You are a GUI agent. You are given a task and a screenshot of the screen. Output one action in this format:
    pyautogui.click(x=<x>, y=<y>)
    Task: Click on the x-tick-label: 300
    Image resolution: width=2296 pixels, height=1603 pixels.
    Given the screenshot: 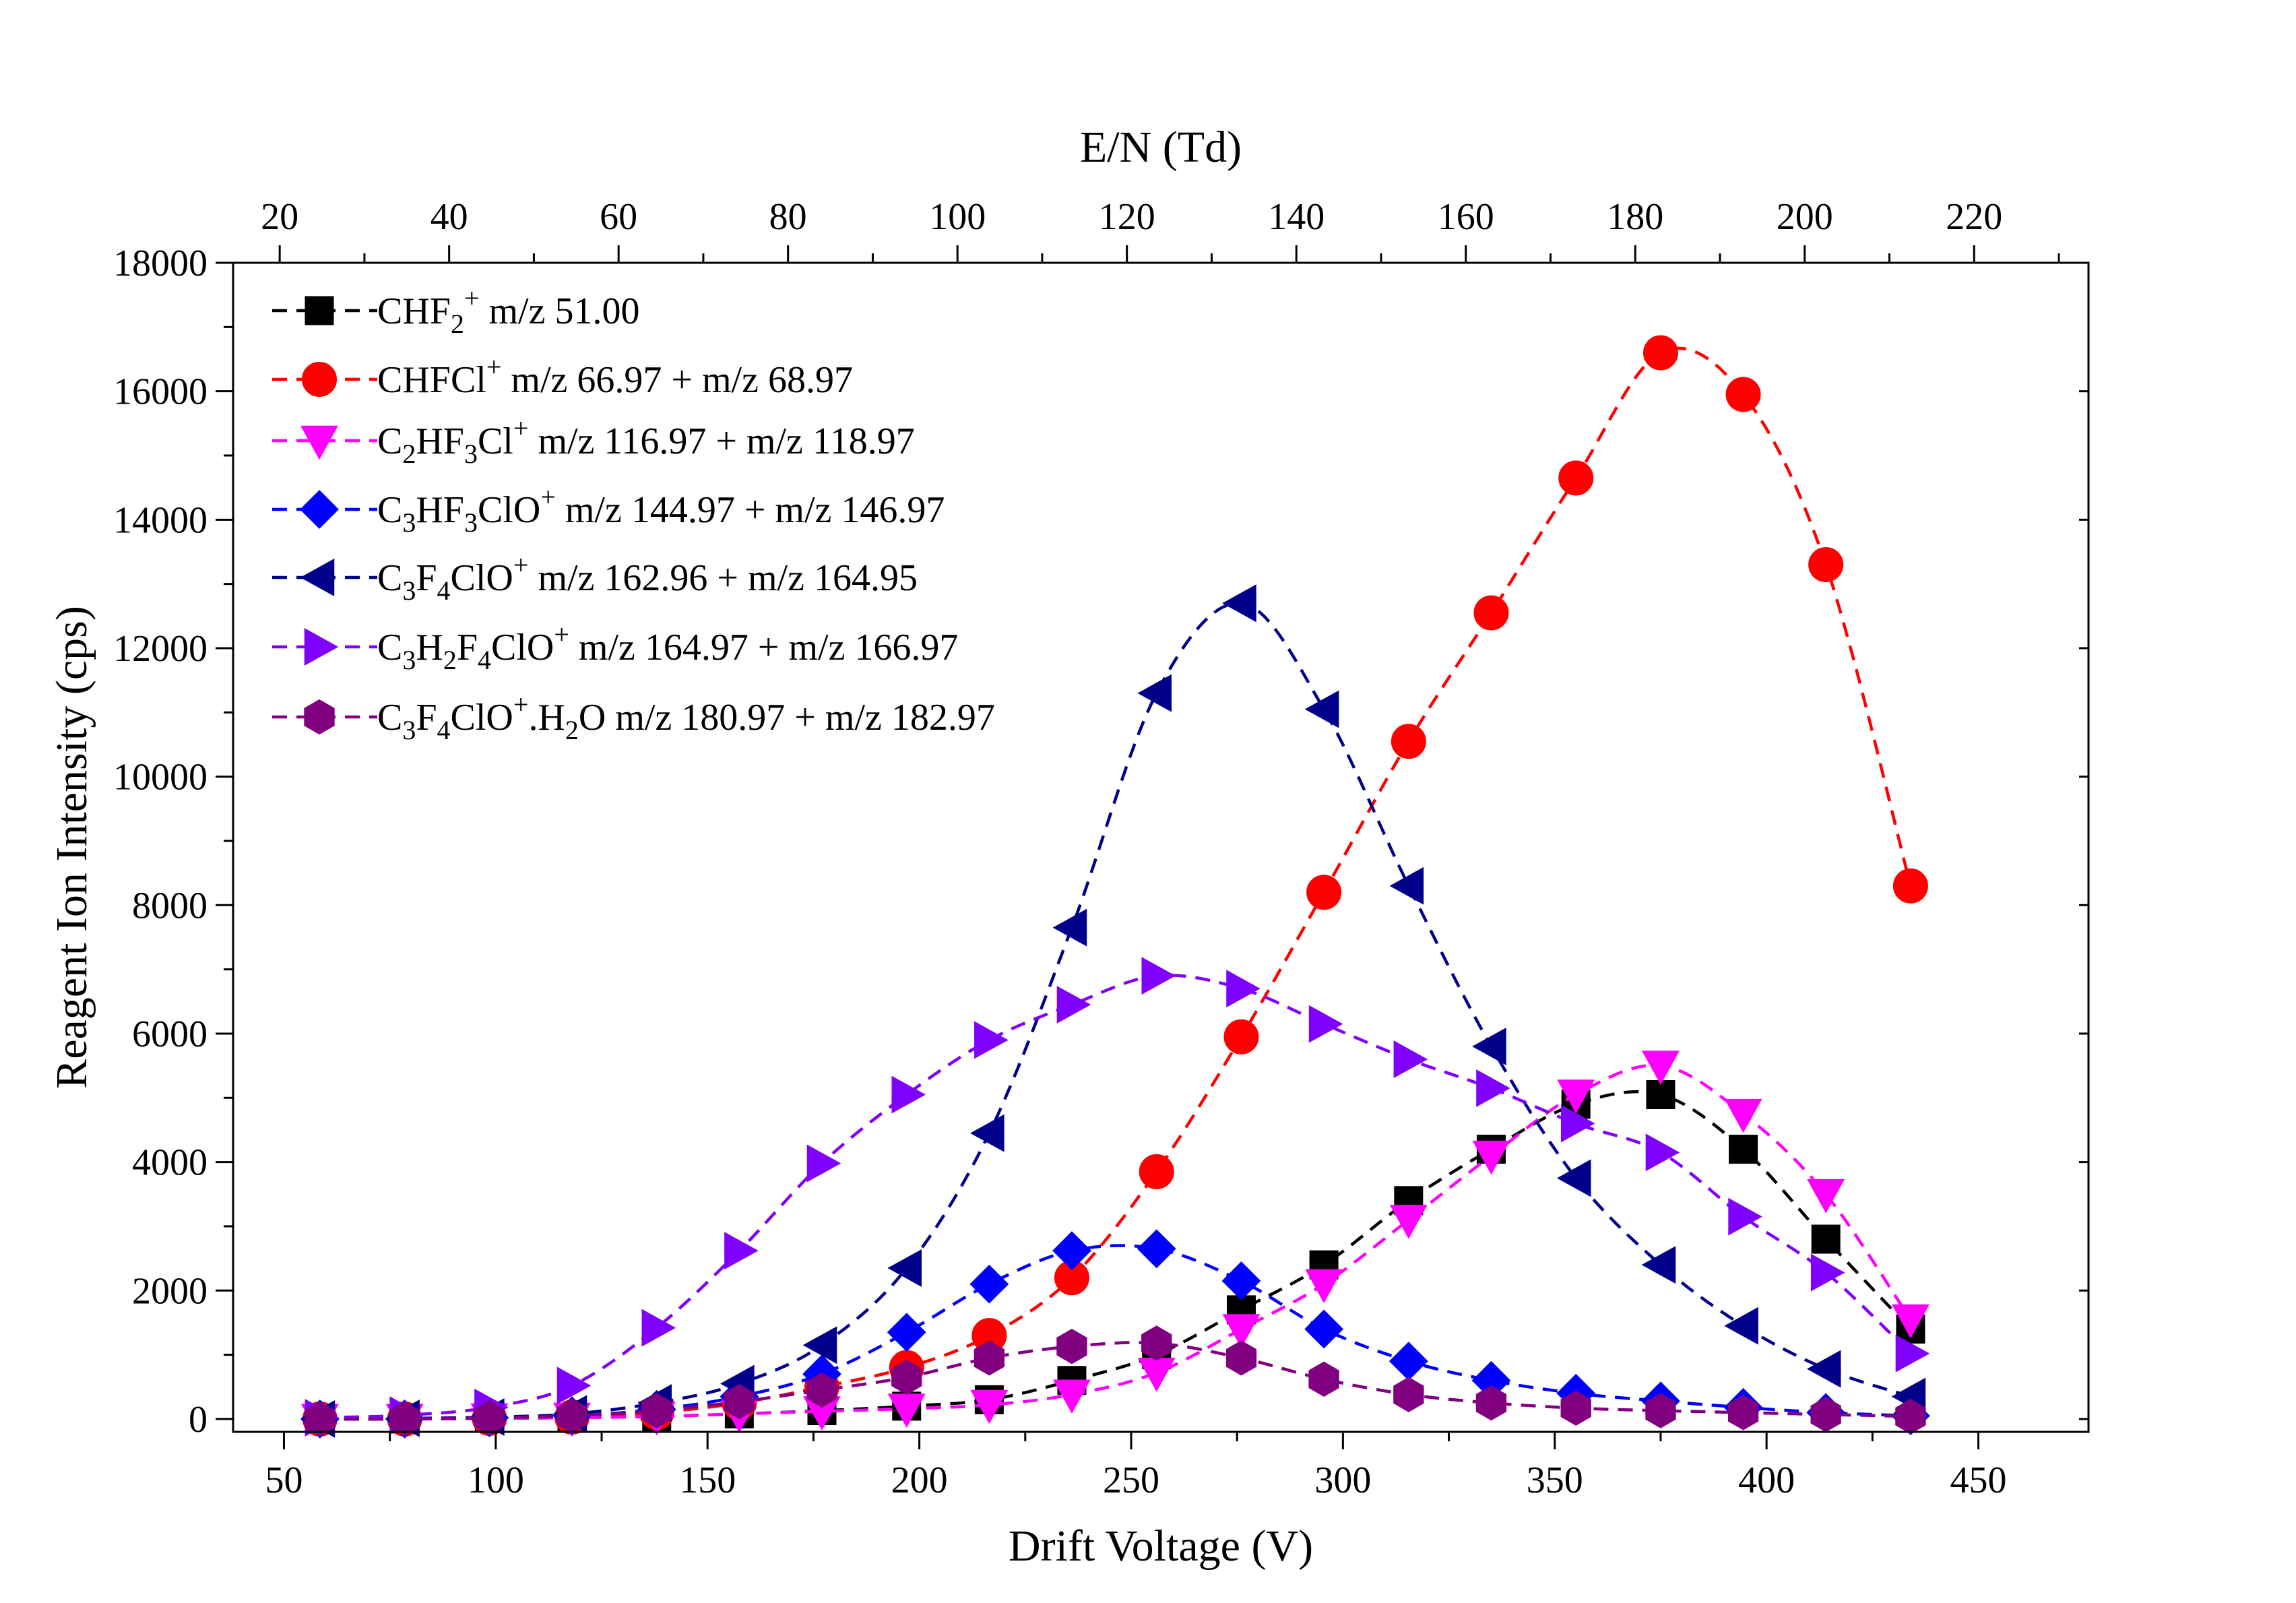 What is the action you would take?
    pyautogui.click(x=1342, y=1480)
    